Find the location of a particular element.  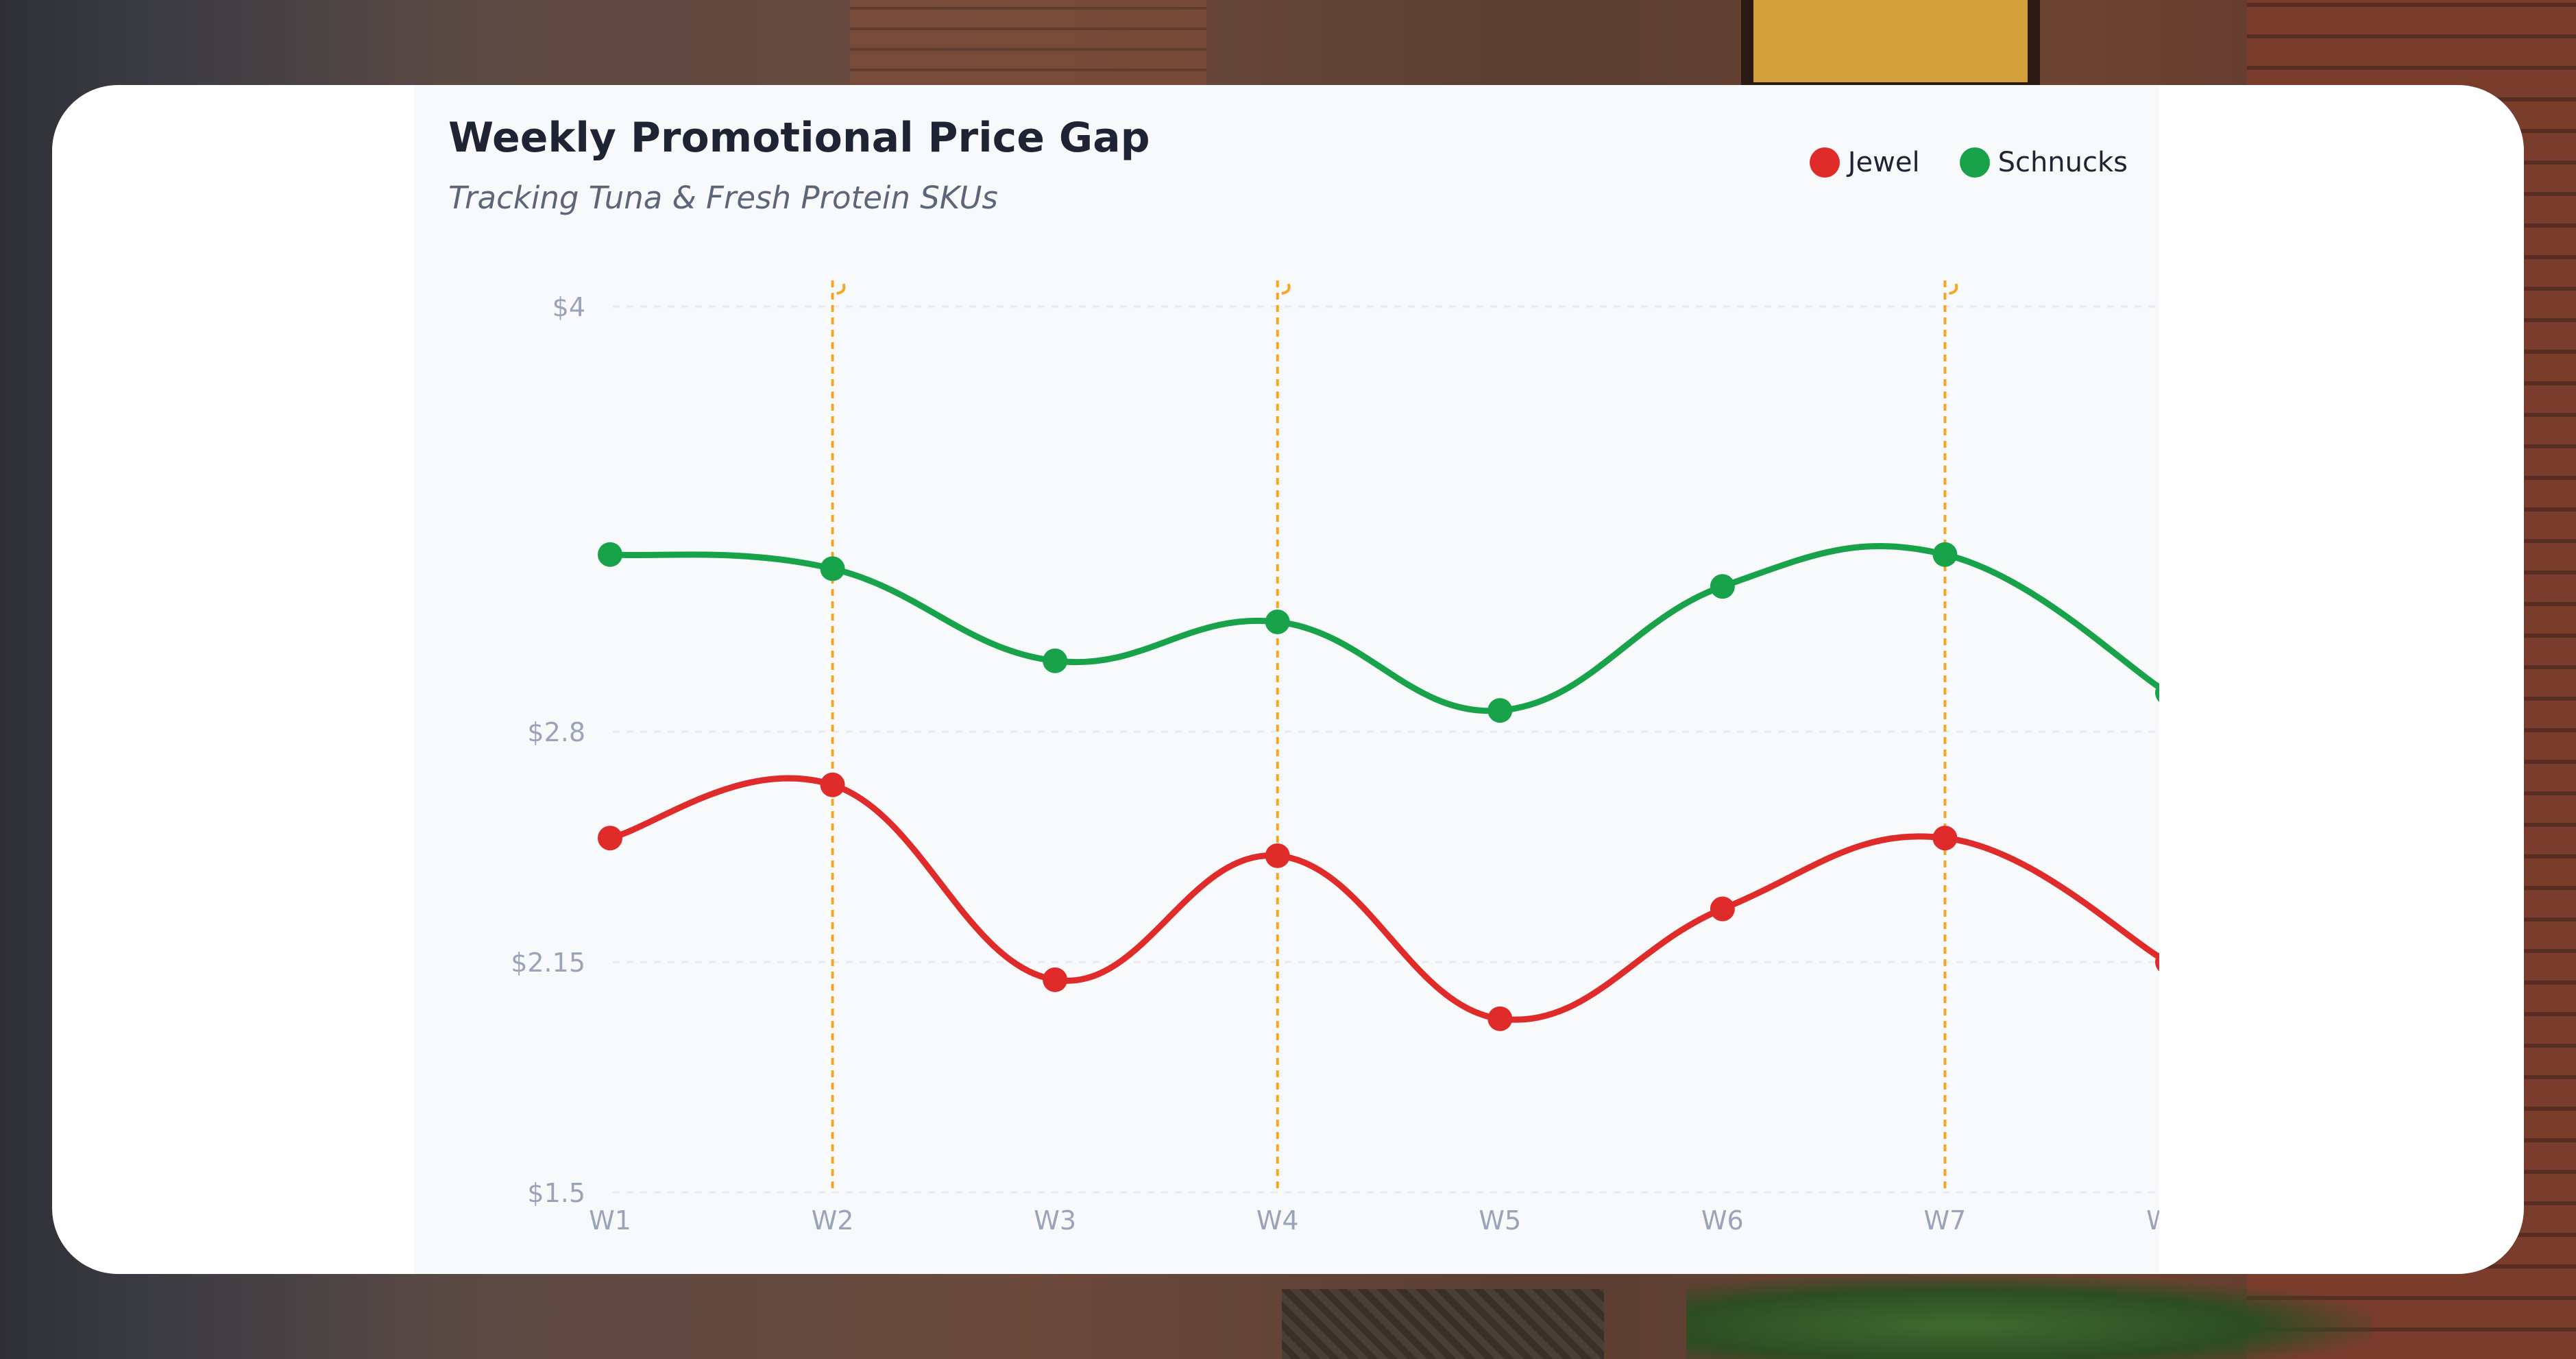

series-line-schnucks is located at coordinates (1383, 628).